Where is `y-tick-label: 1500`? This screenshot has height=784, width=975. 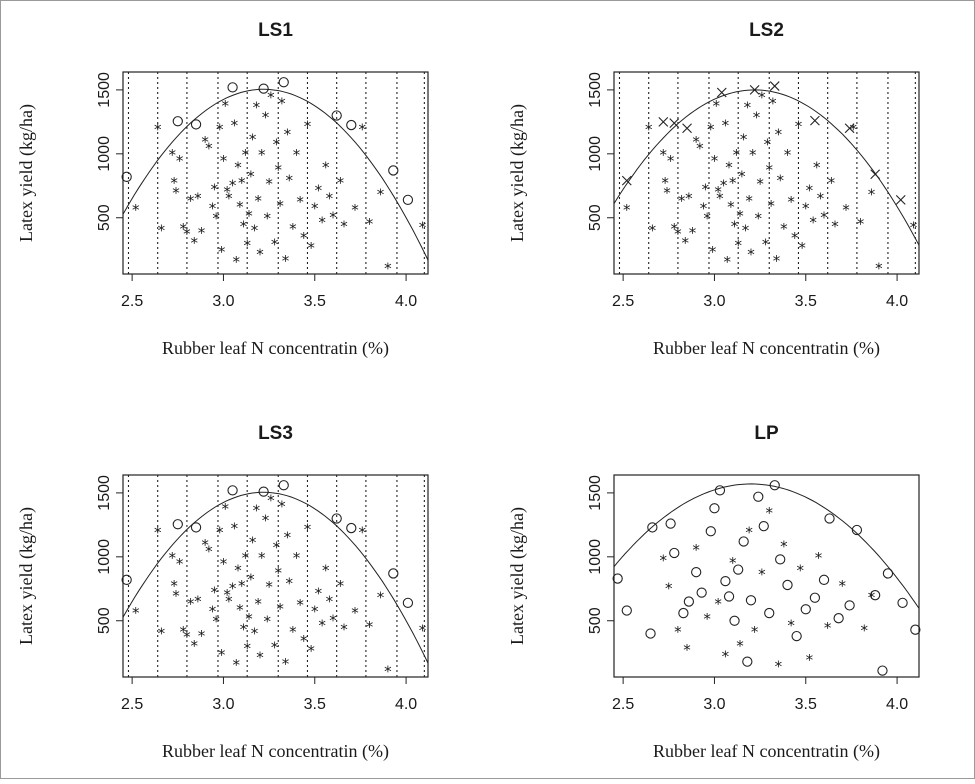
y-tick-label: 1500 is located at coordinates (595, 90).